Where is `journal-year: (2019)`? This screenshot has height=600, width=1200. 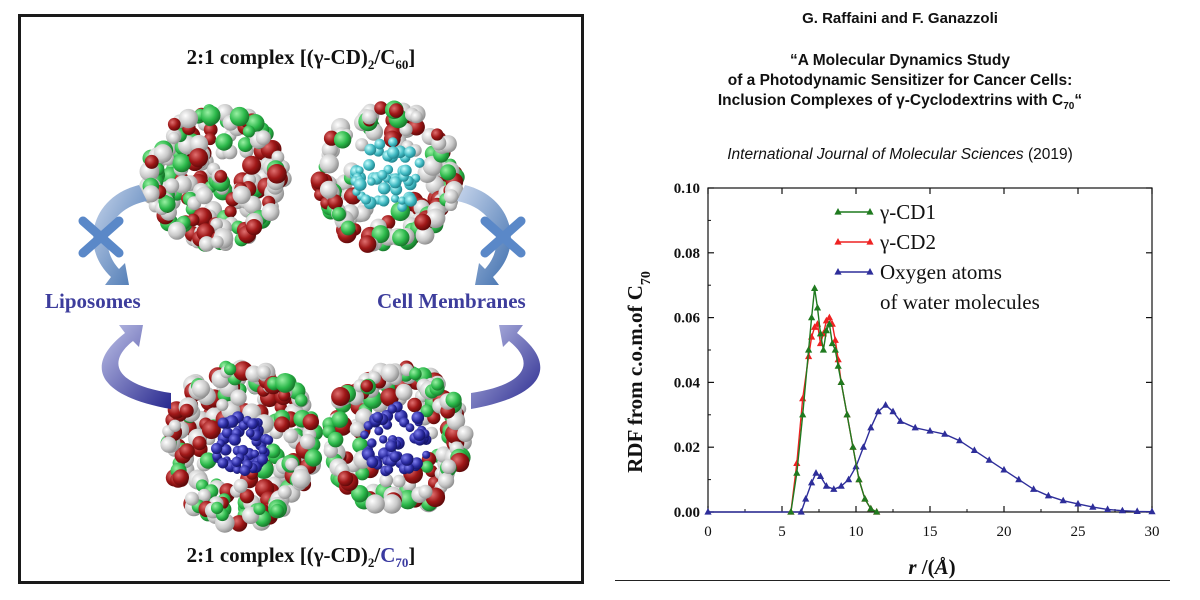 journal-year: (2019) is located at coordinates (1050, 154).